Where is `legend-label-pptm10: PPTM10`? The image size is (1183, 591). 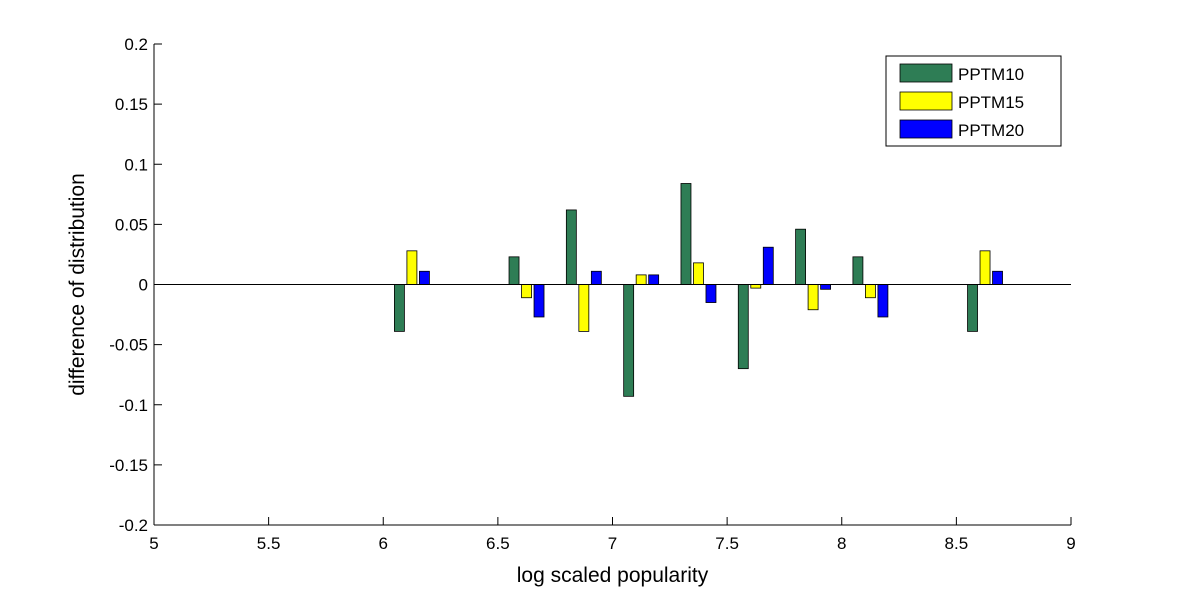 legend-label-pptm10: PPTM10 is located at coordinates (991, 74).